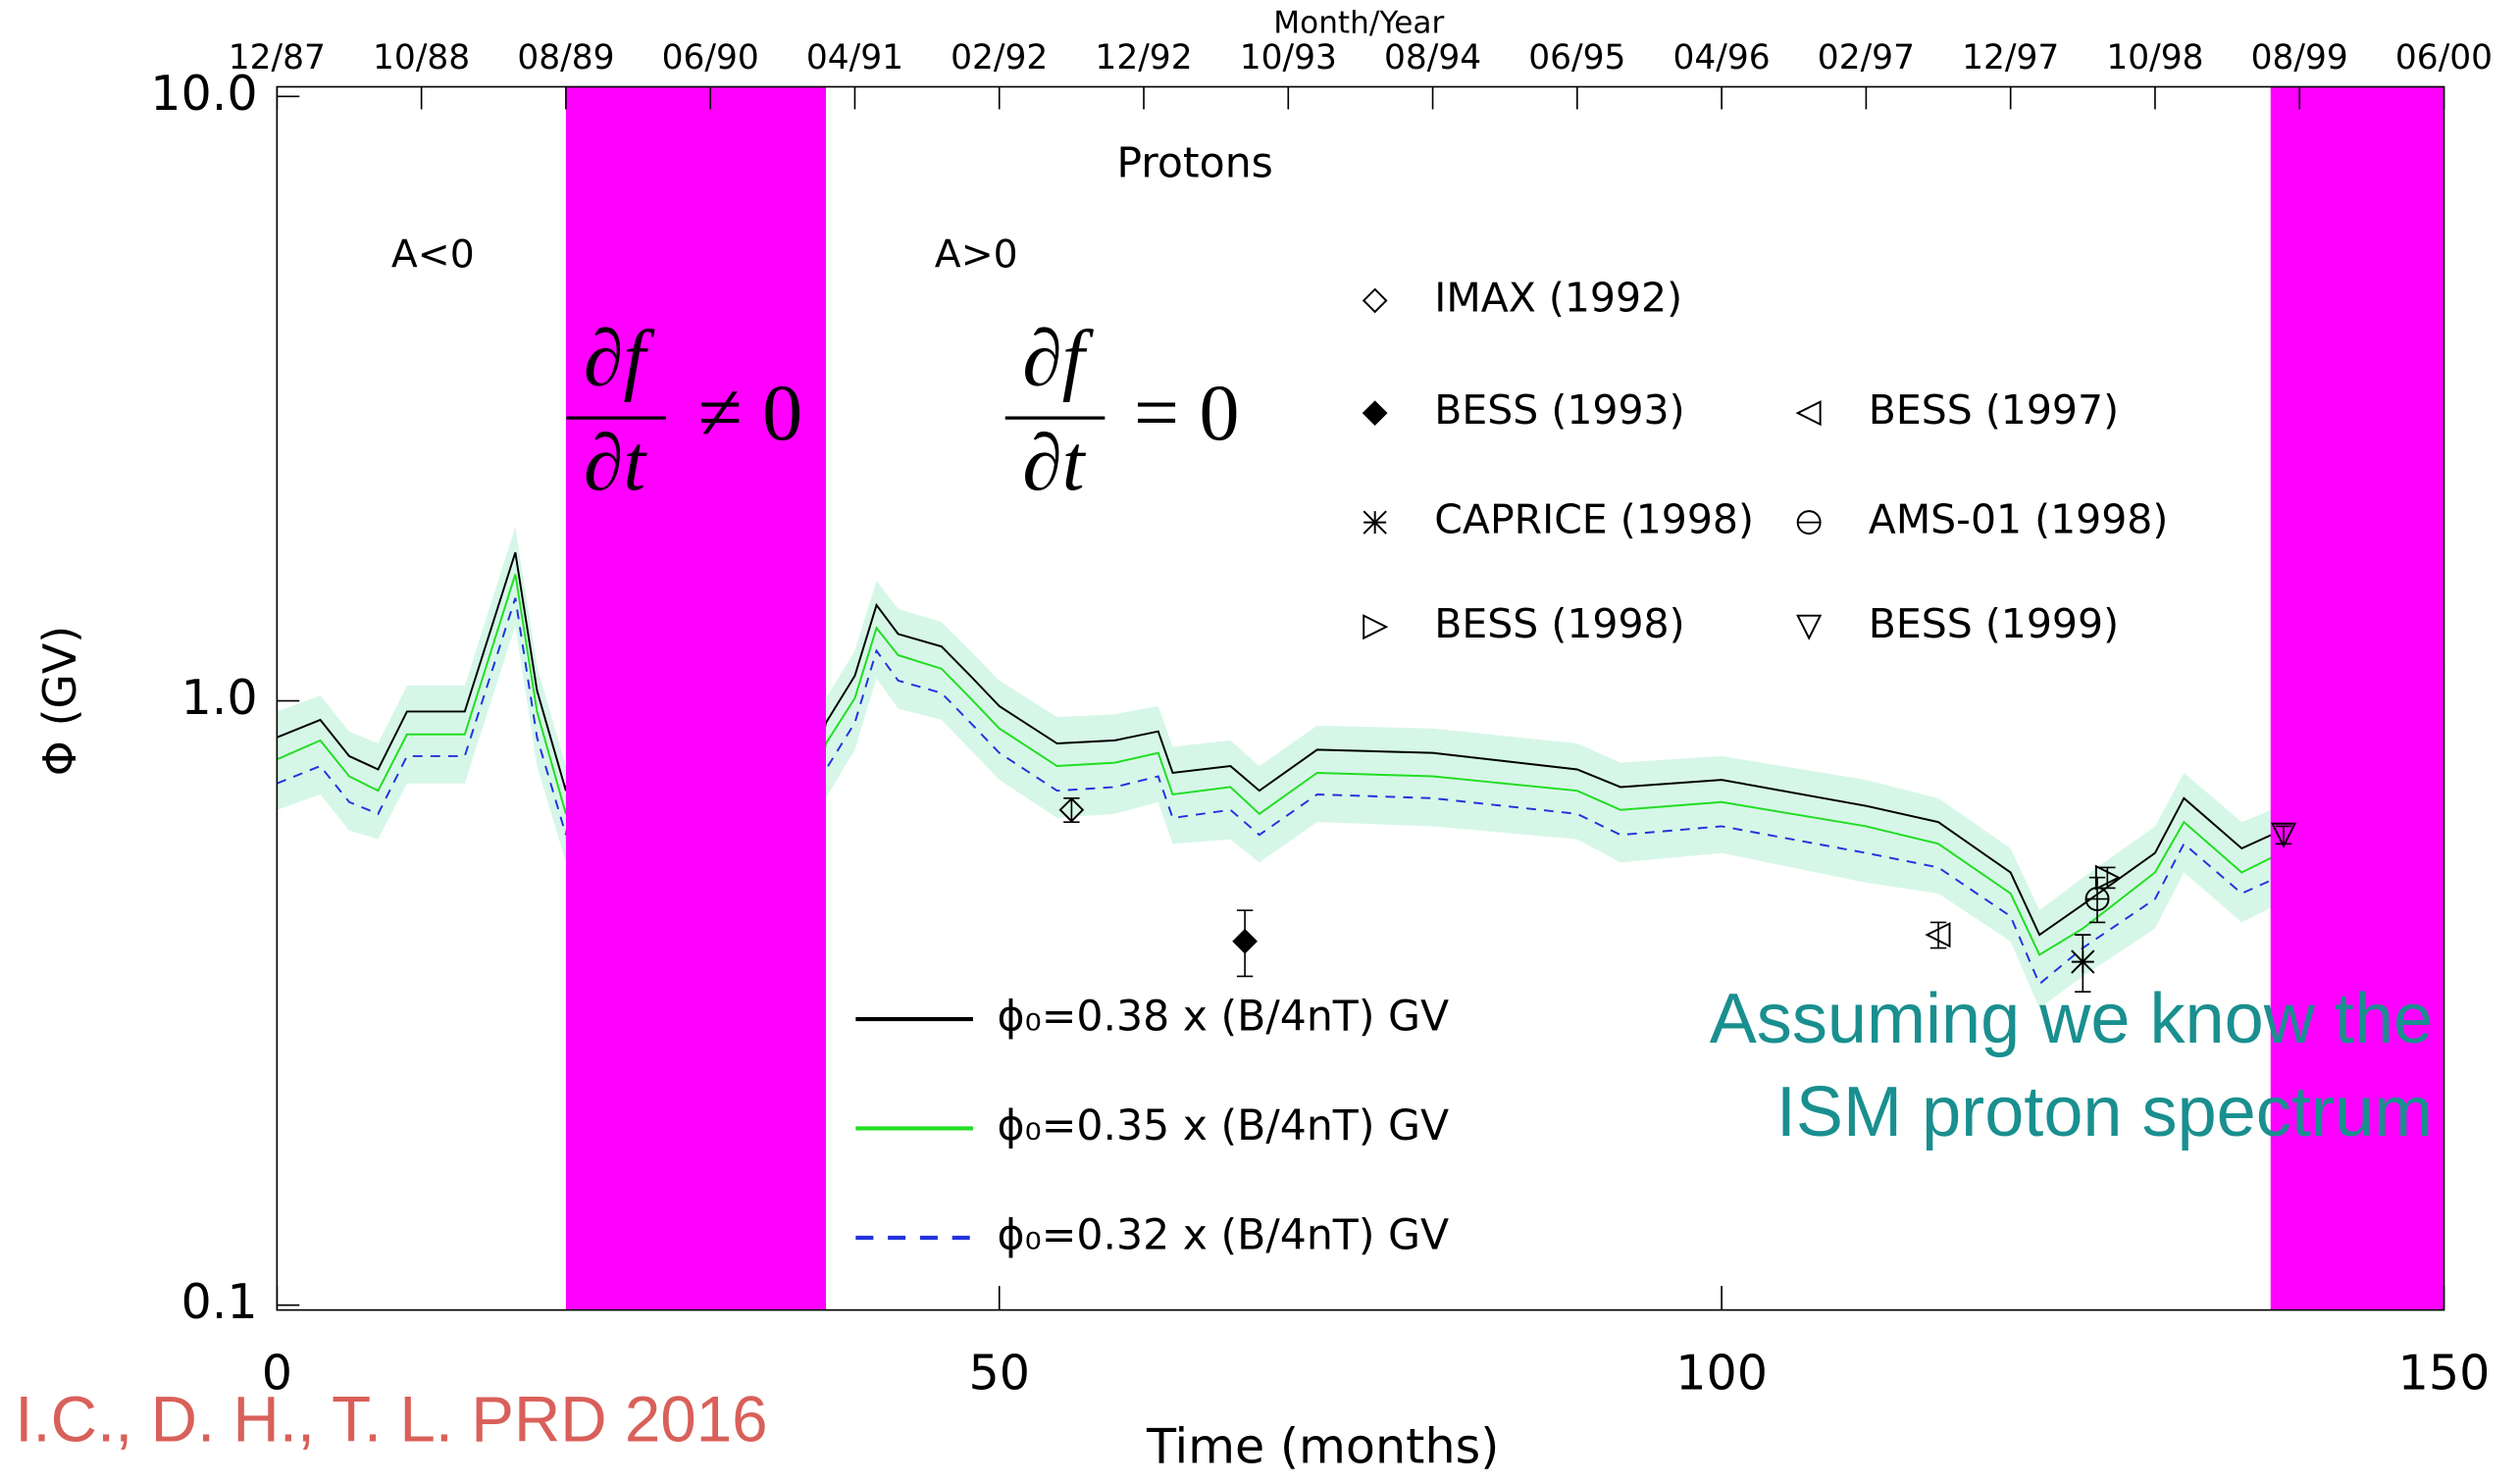 This screenshot has height=1482, width=2520. Describe the element at coordinates (1358, 23) in the screenshot. I see `x2-axis-label: Month/Year` at that location.